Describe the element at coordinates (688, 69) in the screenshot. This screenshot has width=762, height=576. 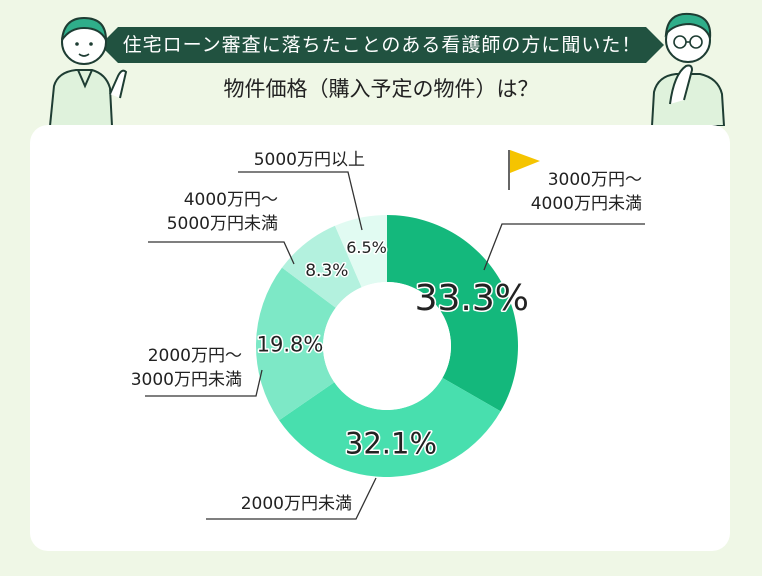
I see `thinking-man-illustration` at that location.